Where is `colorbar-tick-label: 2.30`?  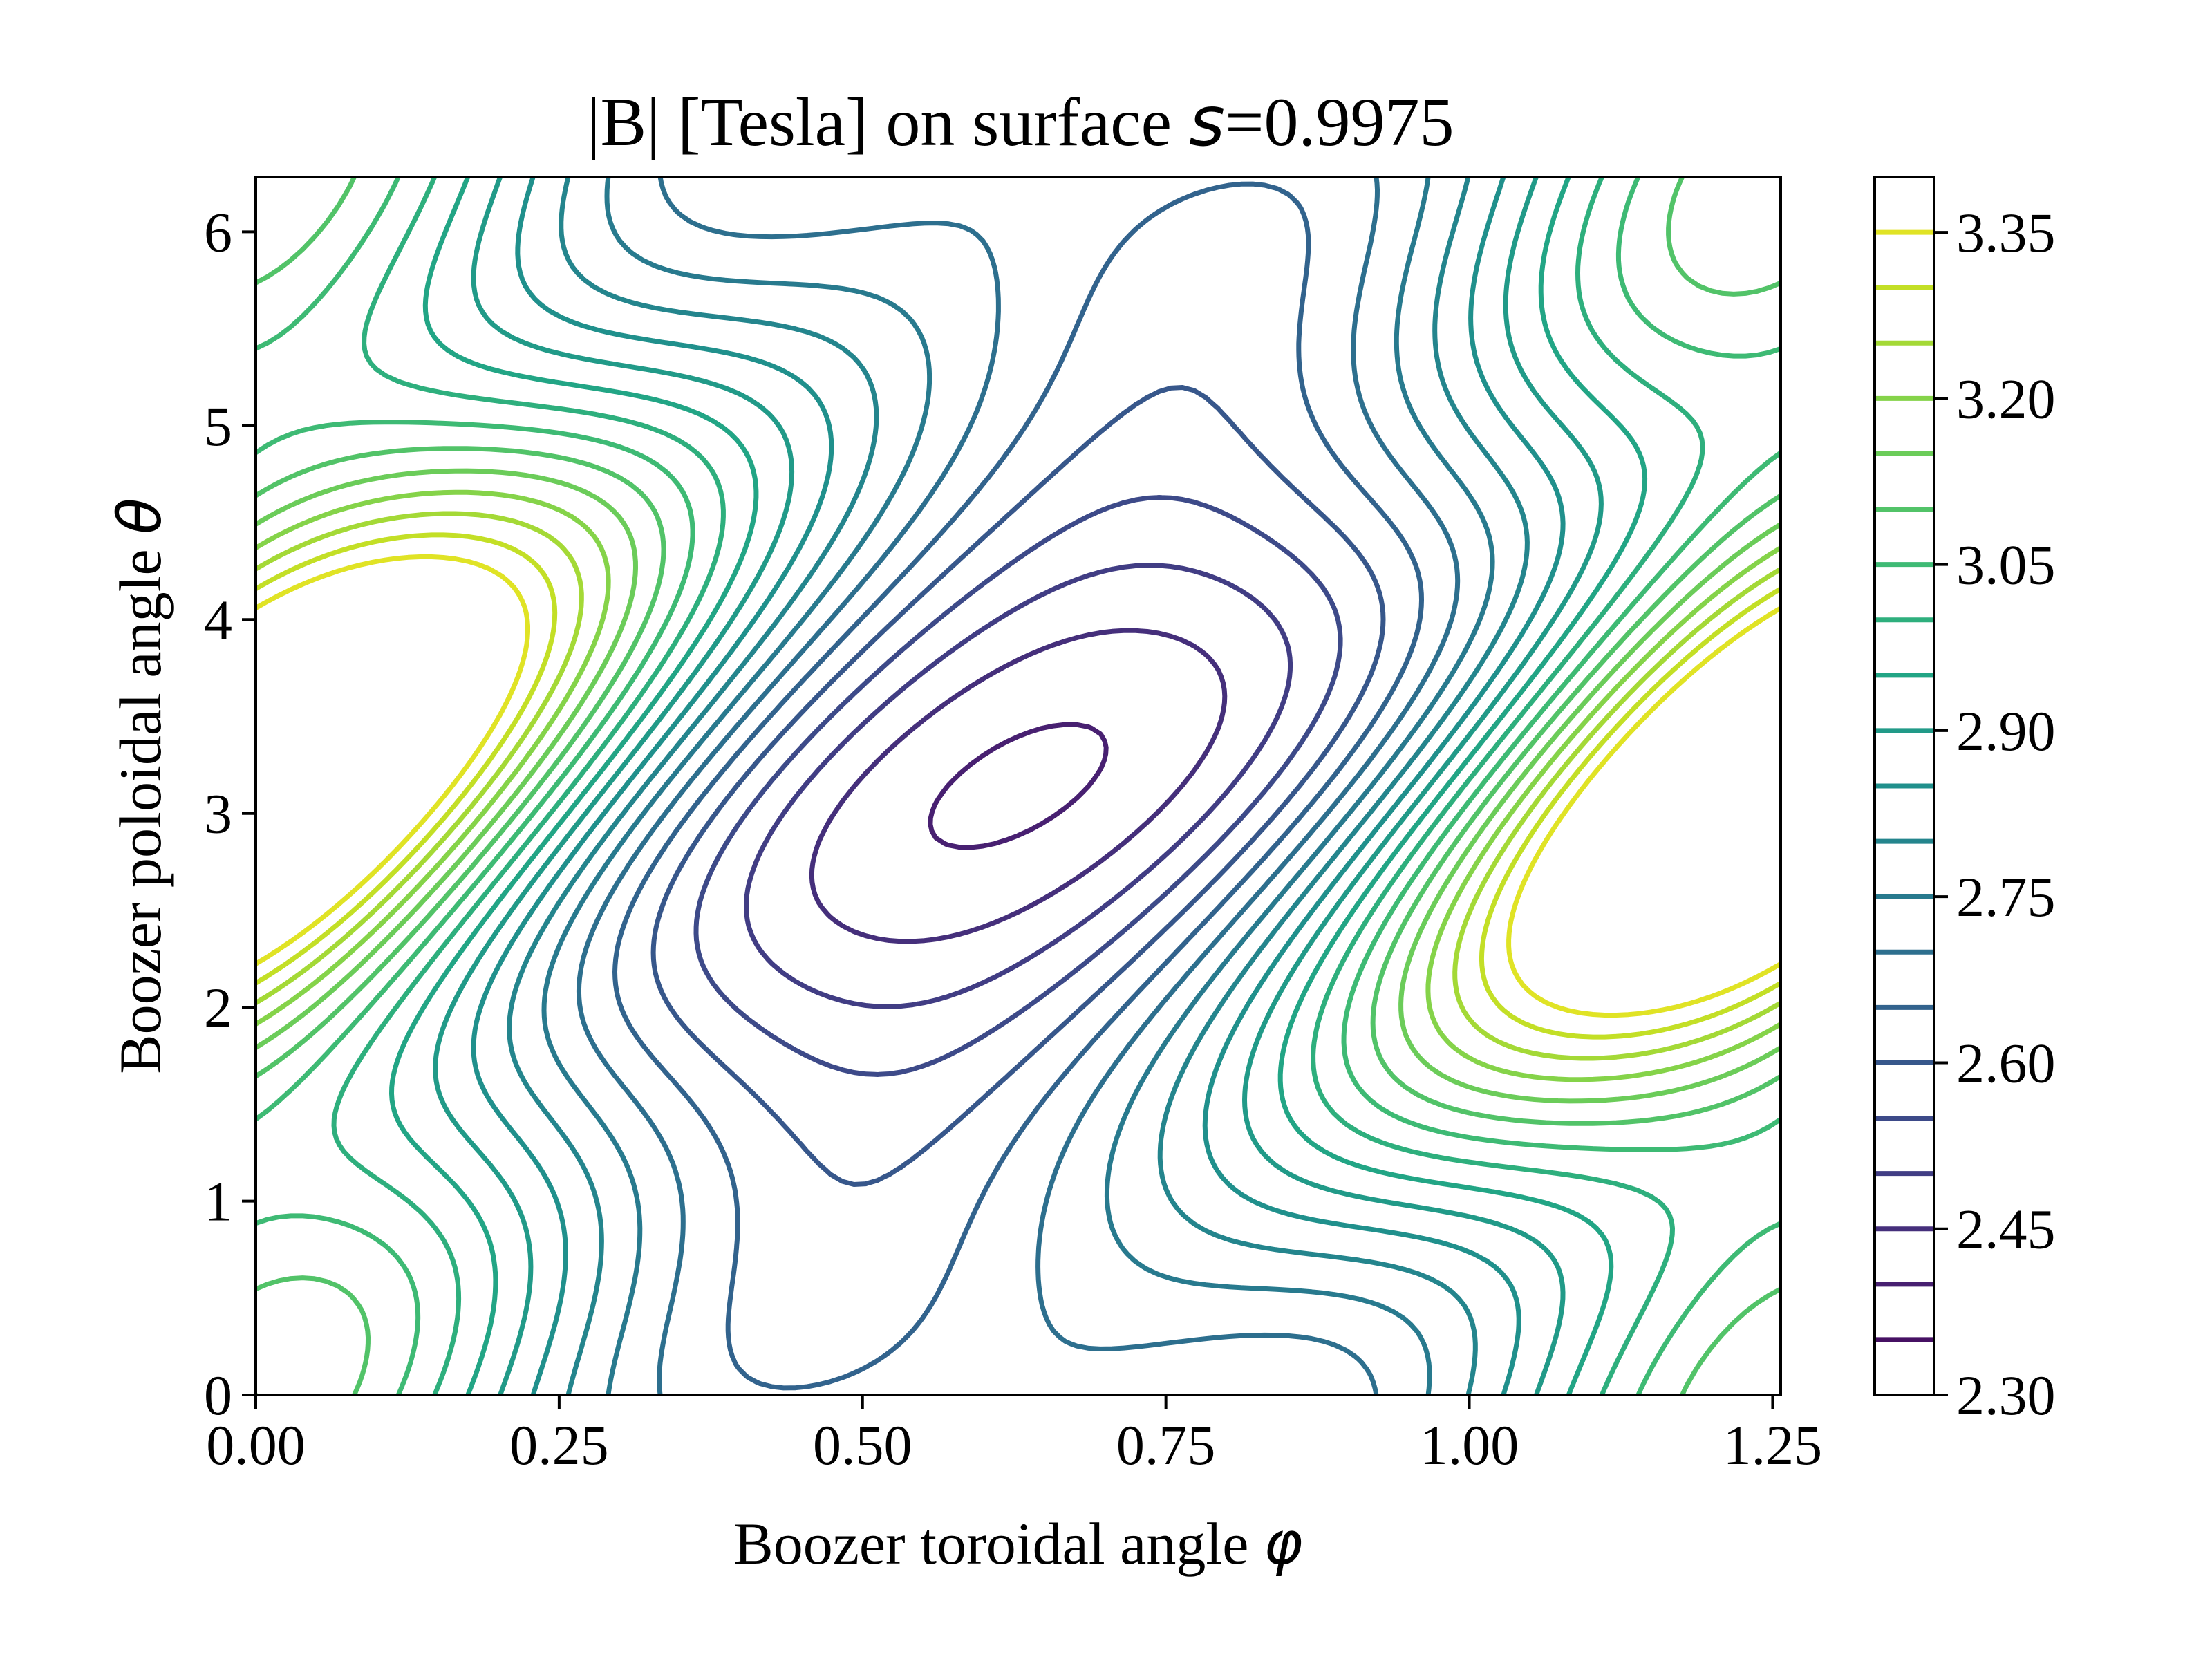 colorbar-tick-label: 2.30 is located at coordinates (2006, 1395).